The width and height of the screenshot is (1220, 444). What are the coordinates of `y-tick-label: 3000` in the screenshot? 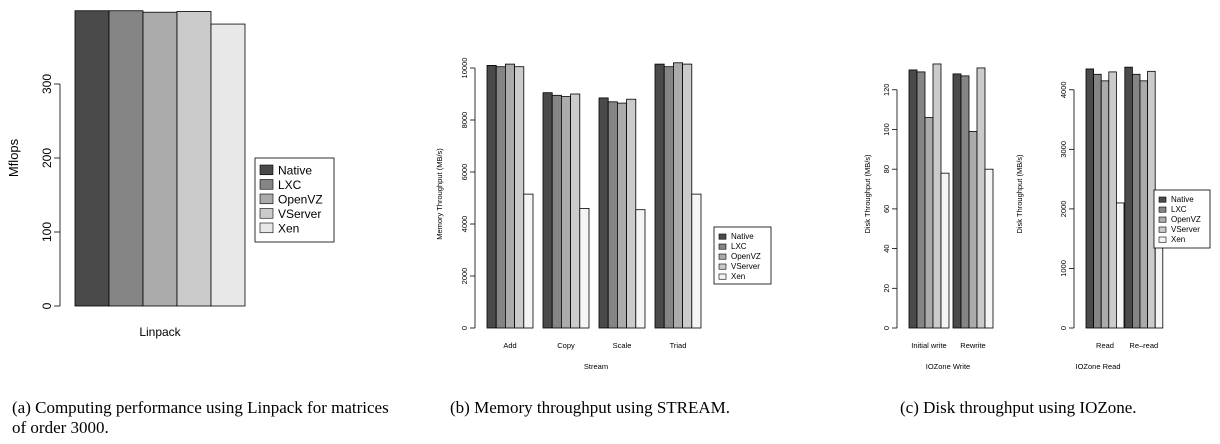 It's located at (1063, 149).